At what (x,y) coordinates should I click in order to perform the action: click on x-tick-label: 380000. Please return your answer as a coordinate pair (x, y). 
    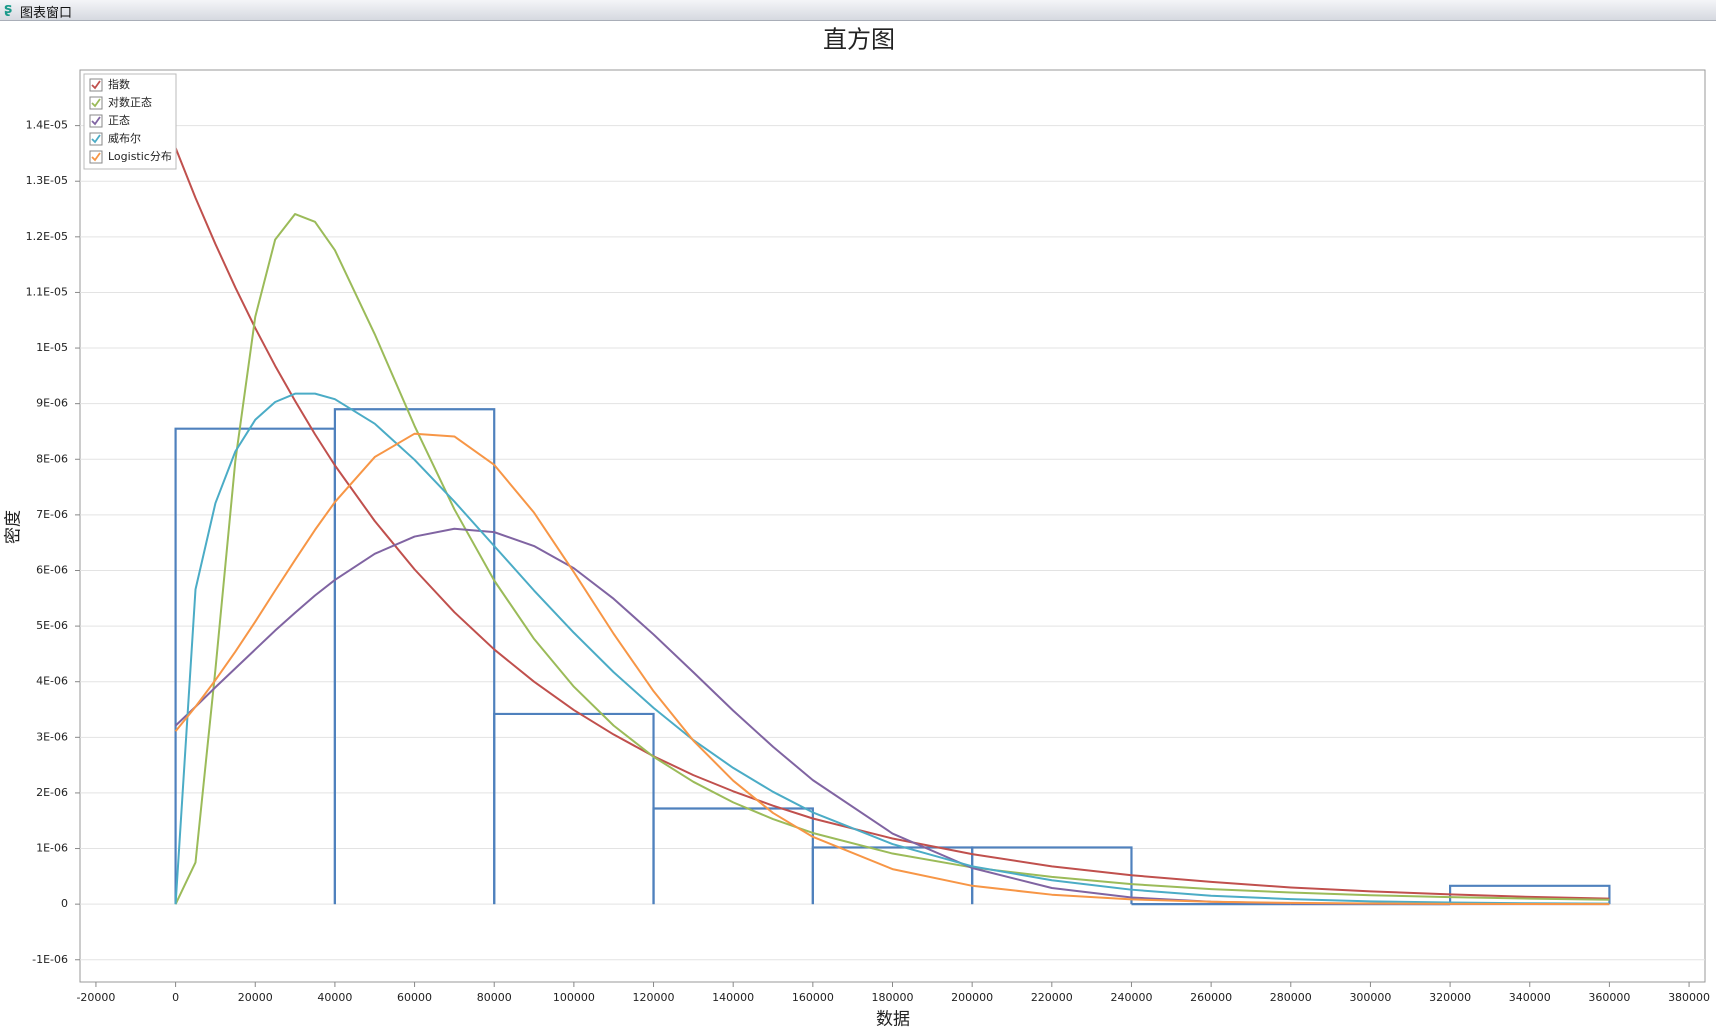
    Looking at the image, I should click on (1689, 997).